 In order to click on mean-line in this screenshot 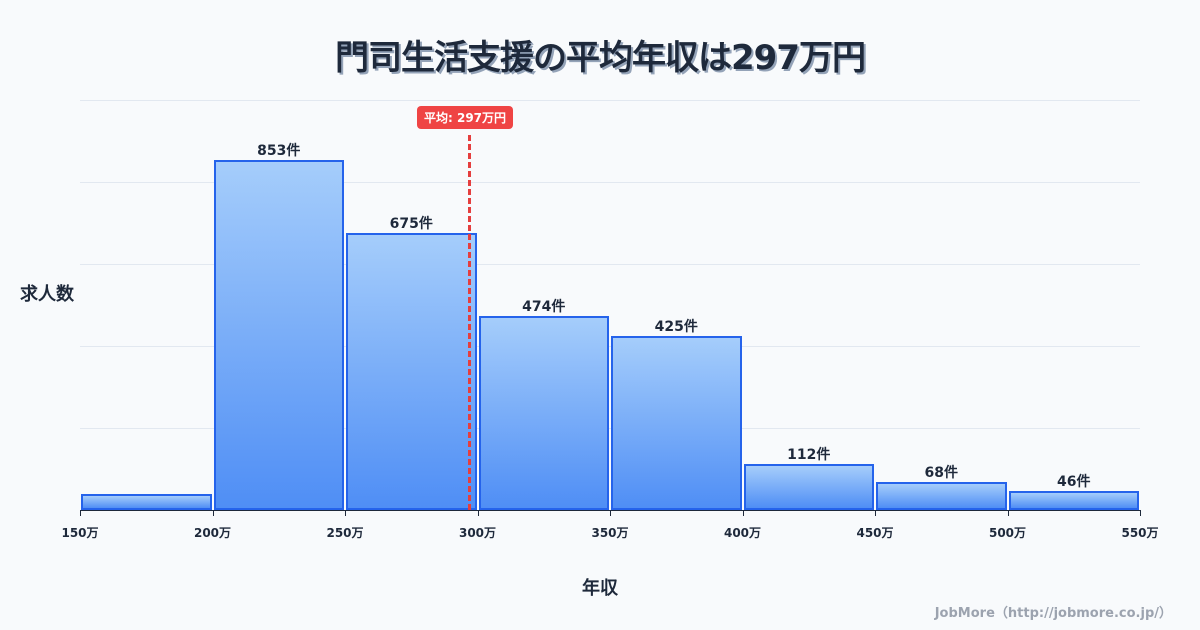, I will do `click(469, 322)`.